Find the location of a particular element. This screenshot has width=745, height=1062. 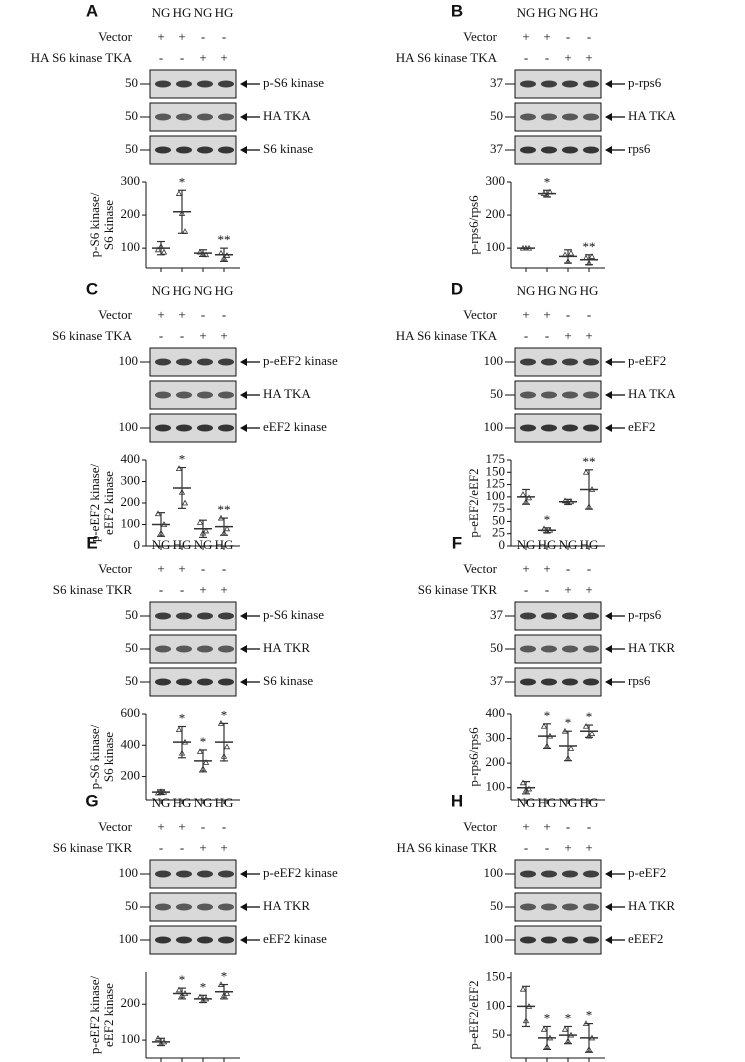

significance-mark: ** is located at coordinates (589, 461).